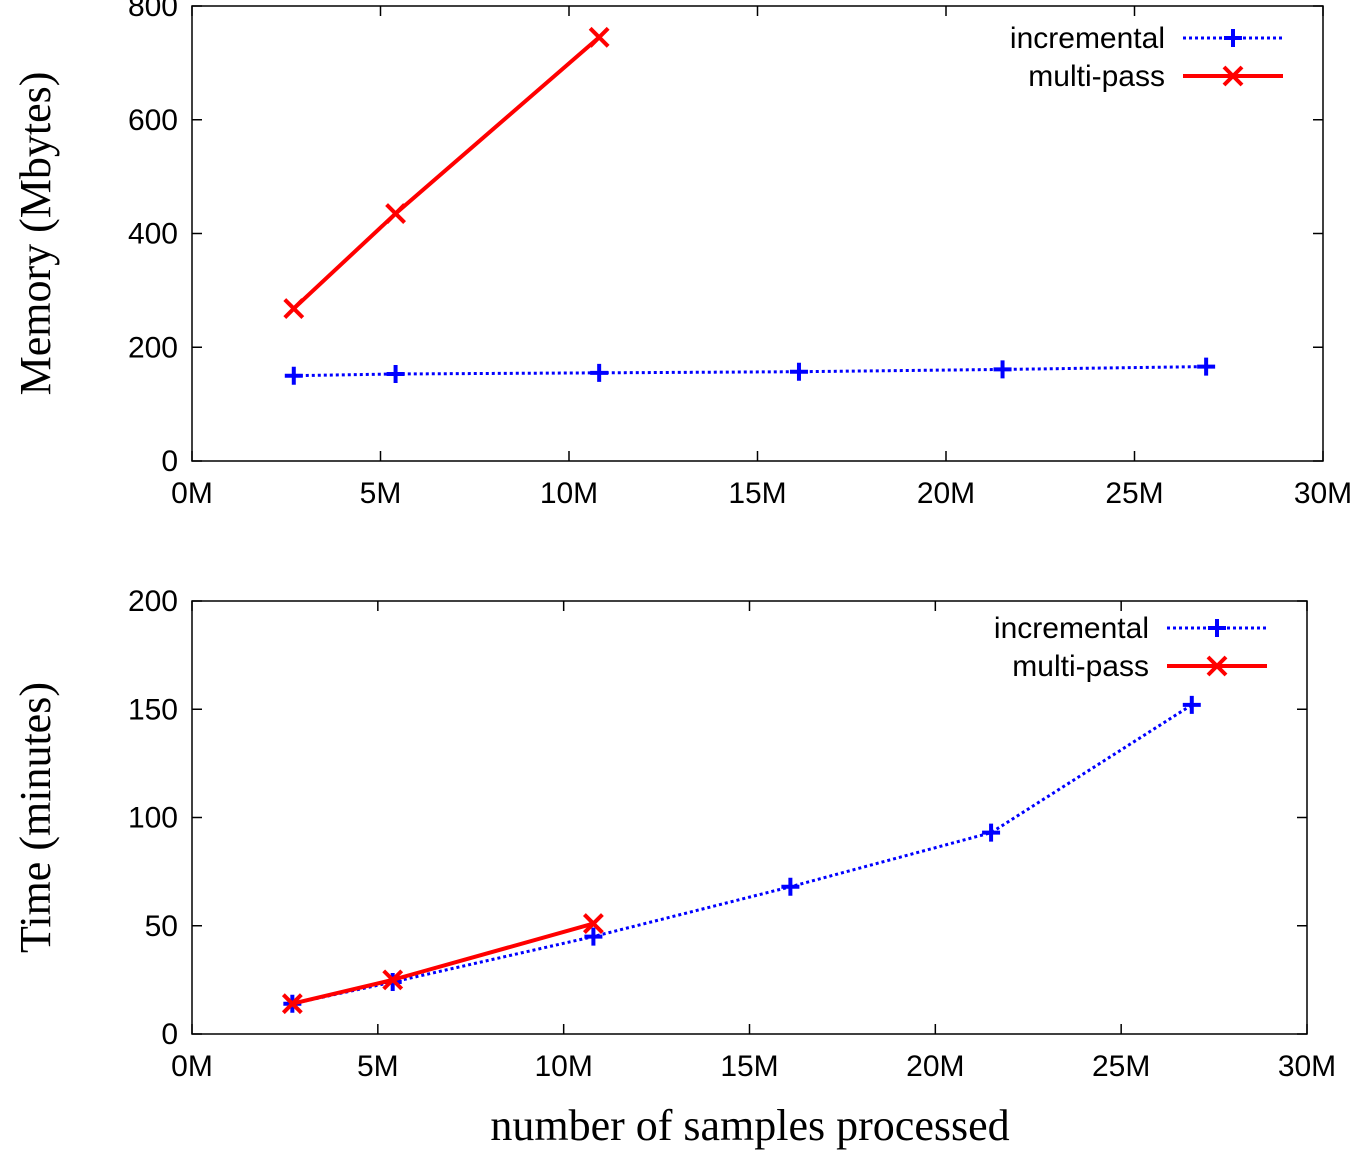  I want to click on y-tick-label: 800, so click(153, 11).